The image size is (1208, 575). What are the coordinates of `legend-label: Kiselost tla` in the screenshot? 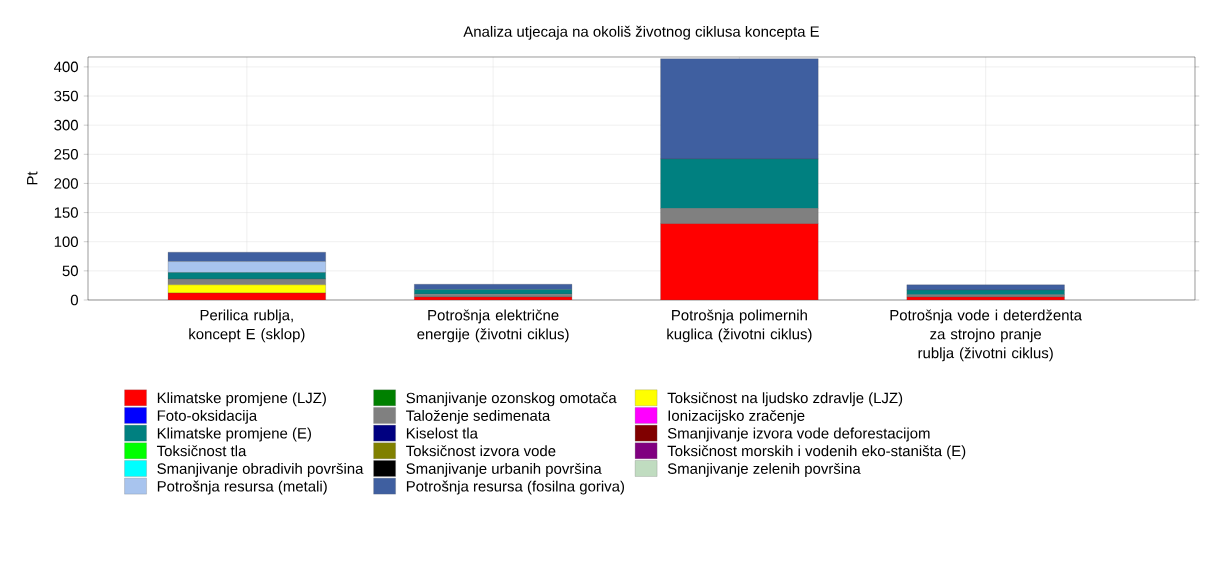 It's located at (442, 433).